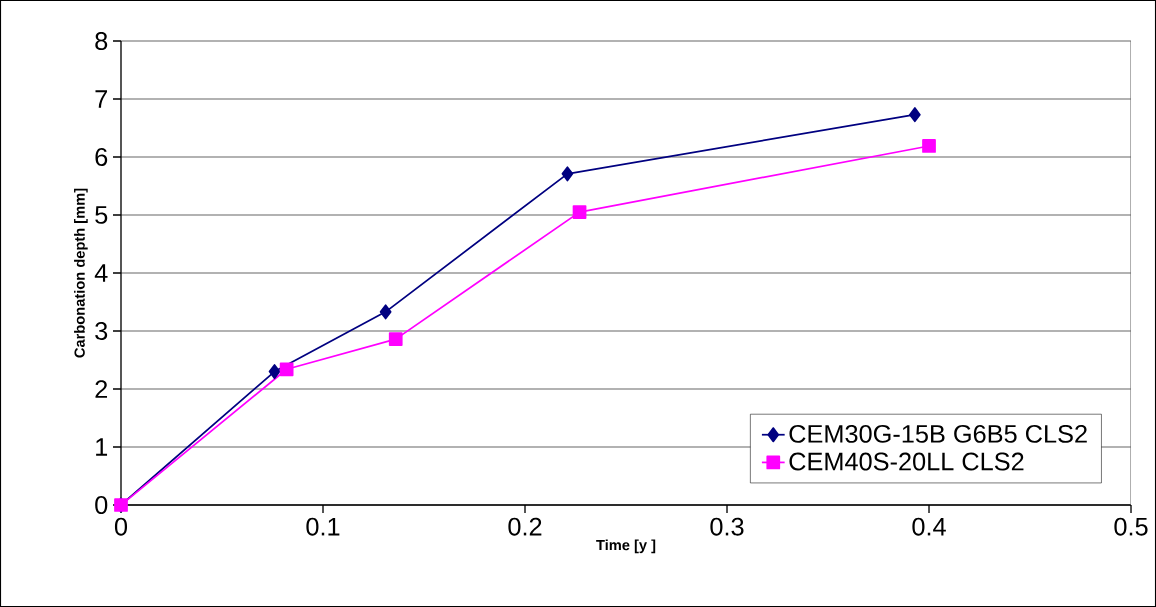 This screenshot has height=607, width=1156. Describe the element at coordinates (938, 433) in the screenshot. I see `legend-label: CEM30G-15B G6B5 CLS2` at that location.